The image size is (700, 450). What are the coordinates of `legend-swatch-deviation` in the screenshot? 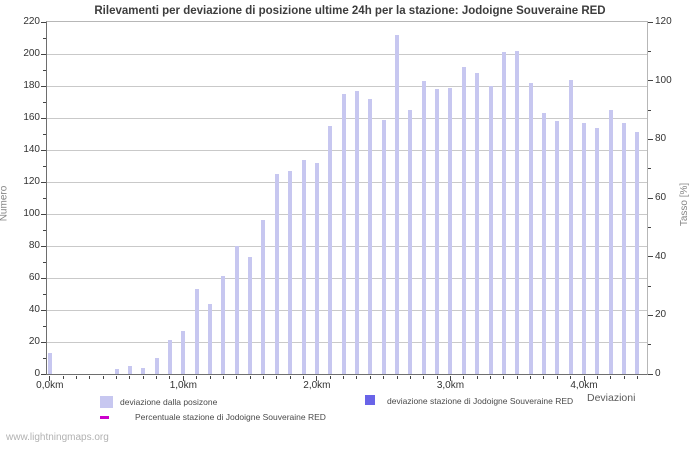 It's located at (106, 402).